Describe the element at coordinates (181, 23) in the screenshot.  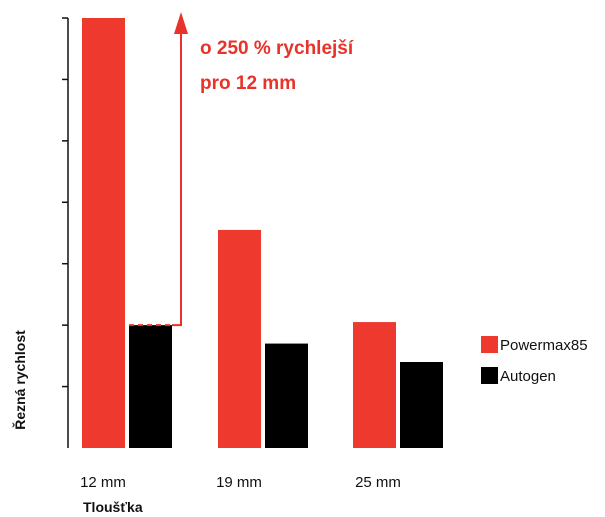
I see `annotation-arrow-head` at that location.